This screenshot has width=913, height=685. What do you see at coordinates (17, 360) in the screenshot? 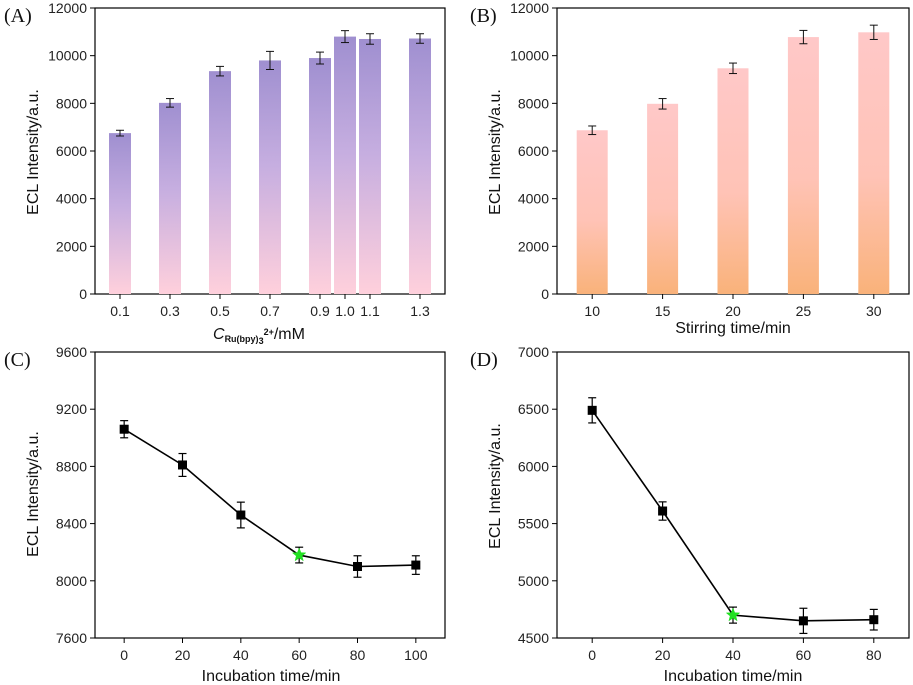
I see `panel-label-c: (C)` at bounding box center [17, 360].